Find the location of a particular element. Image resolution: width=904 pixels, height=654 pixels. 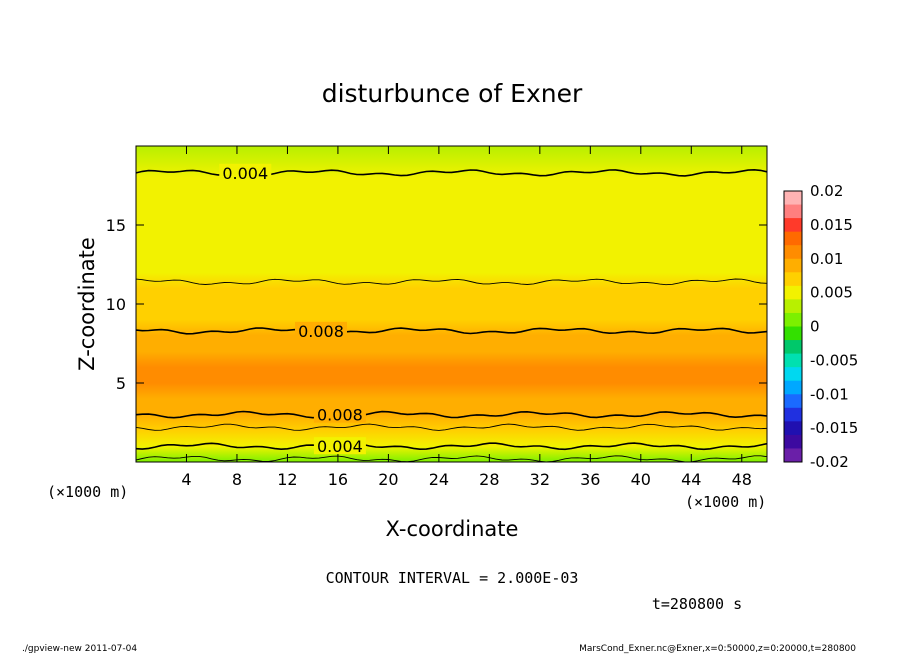

x-tick-label: 12 is located at coordinates (287, 479).